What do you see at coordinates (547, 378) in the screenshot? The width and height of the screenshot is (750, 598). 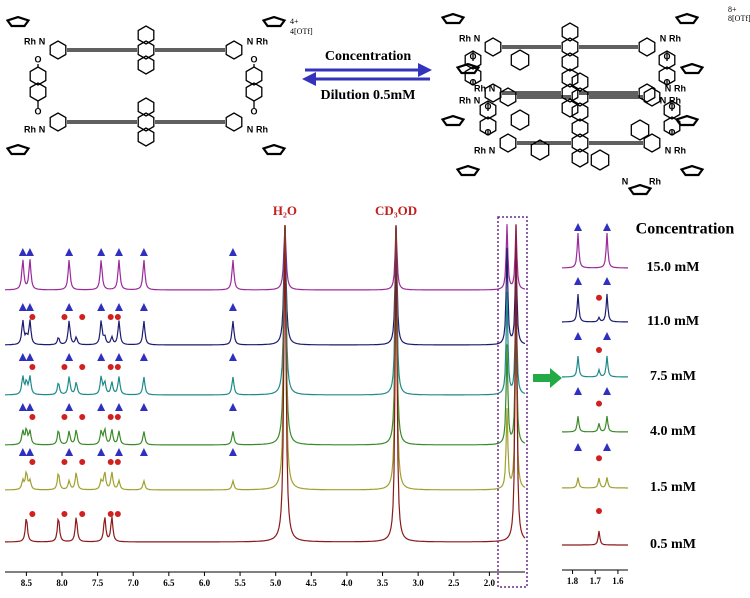 I see `arrow` at bounding box center [547, 378].